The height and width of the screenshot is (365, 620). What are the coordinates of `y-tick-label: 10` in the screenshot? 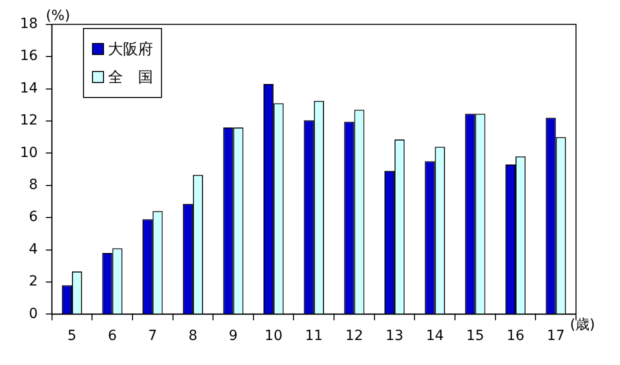 It's located at (29, 152).